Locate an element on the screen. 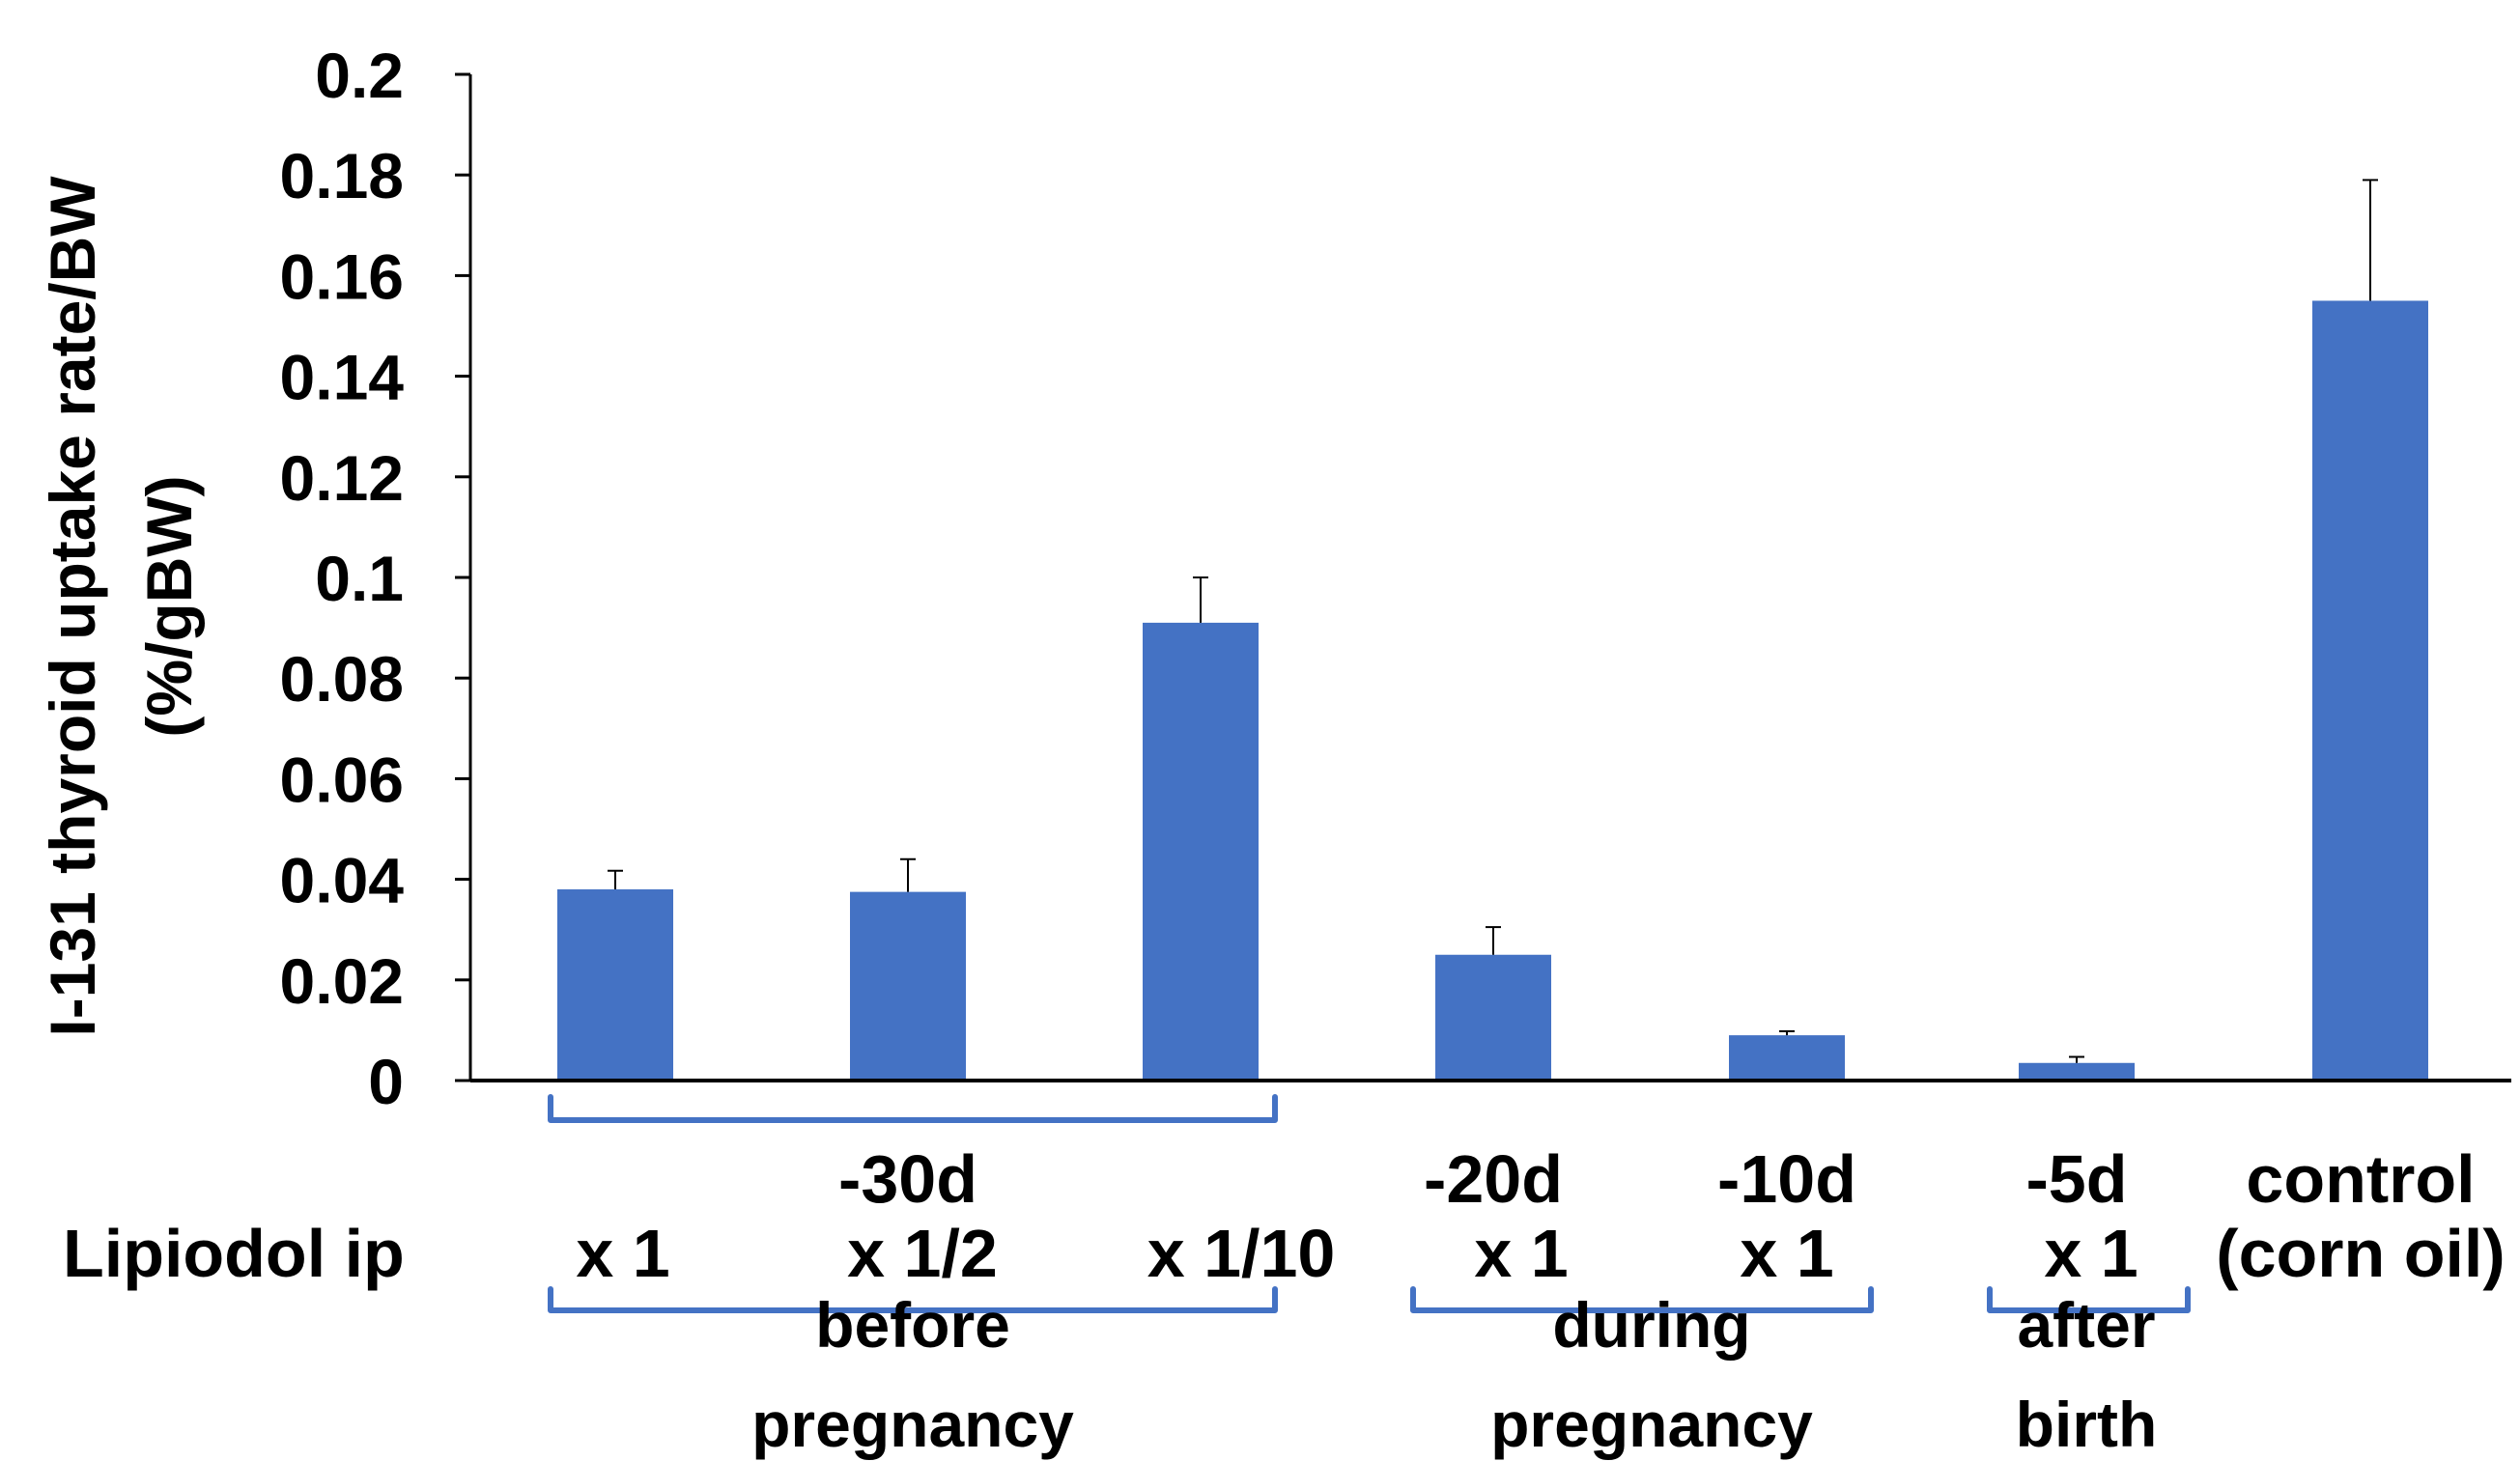  category-label-dose: x 1/2 is located at coordinates (923, 1253).